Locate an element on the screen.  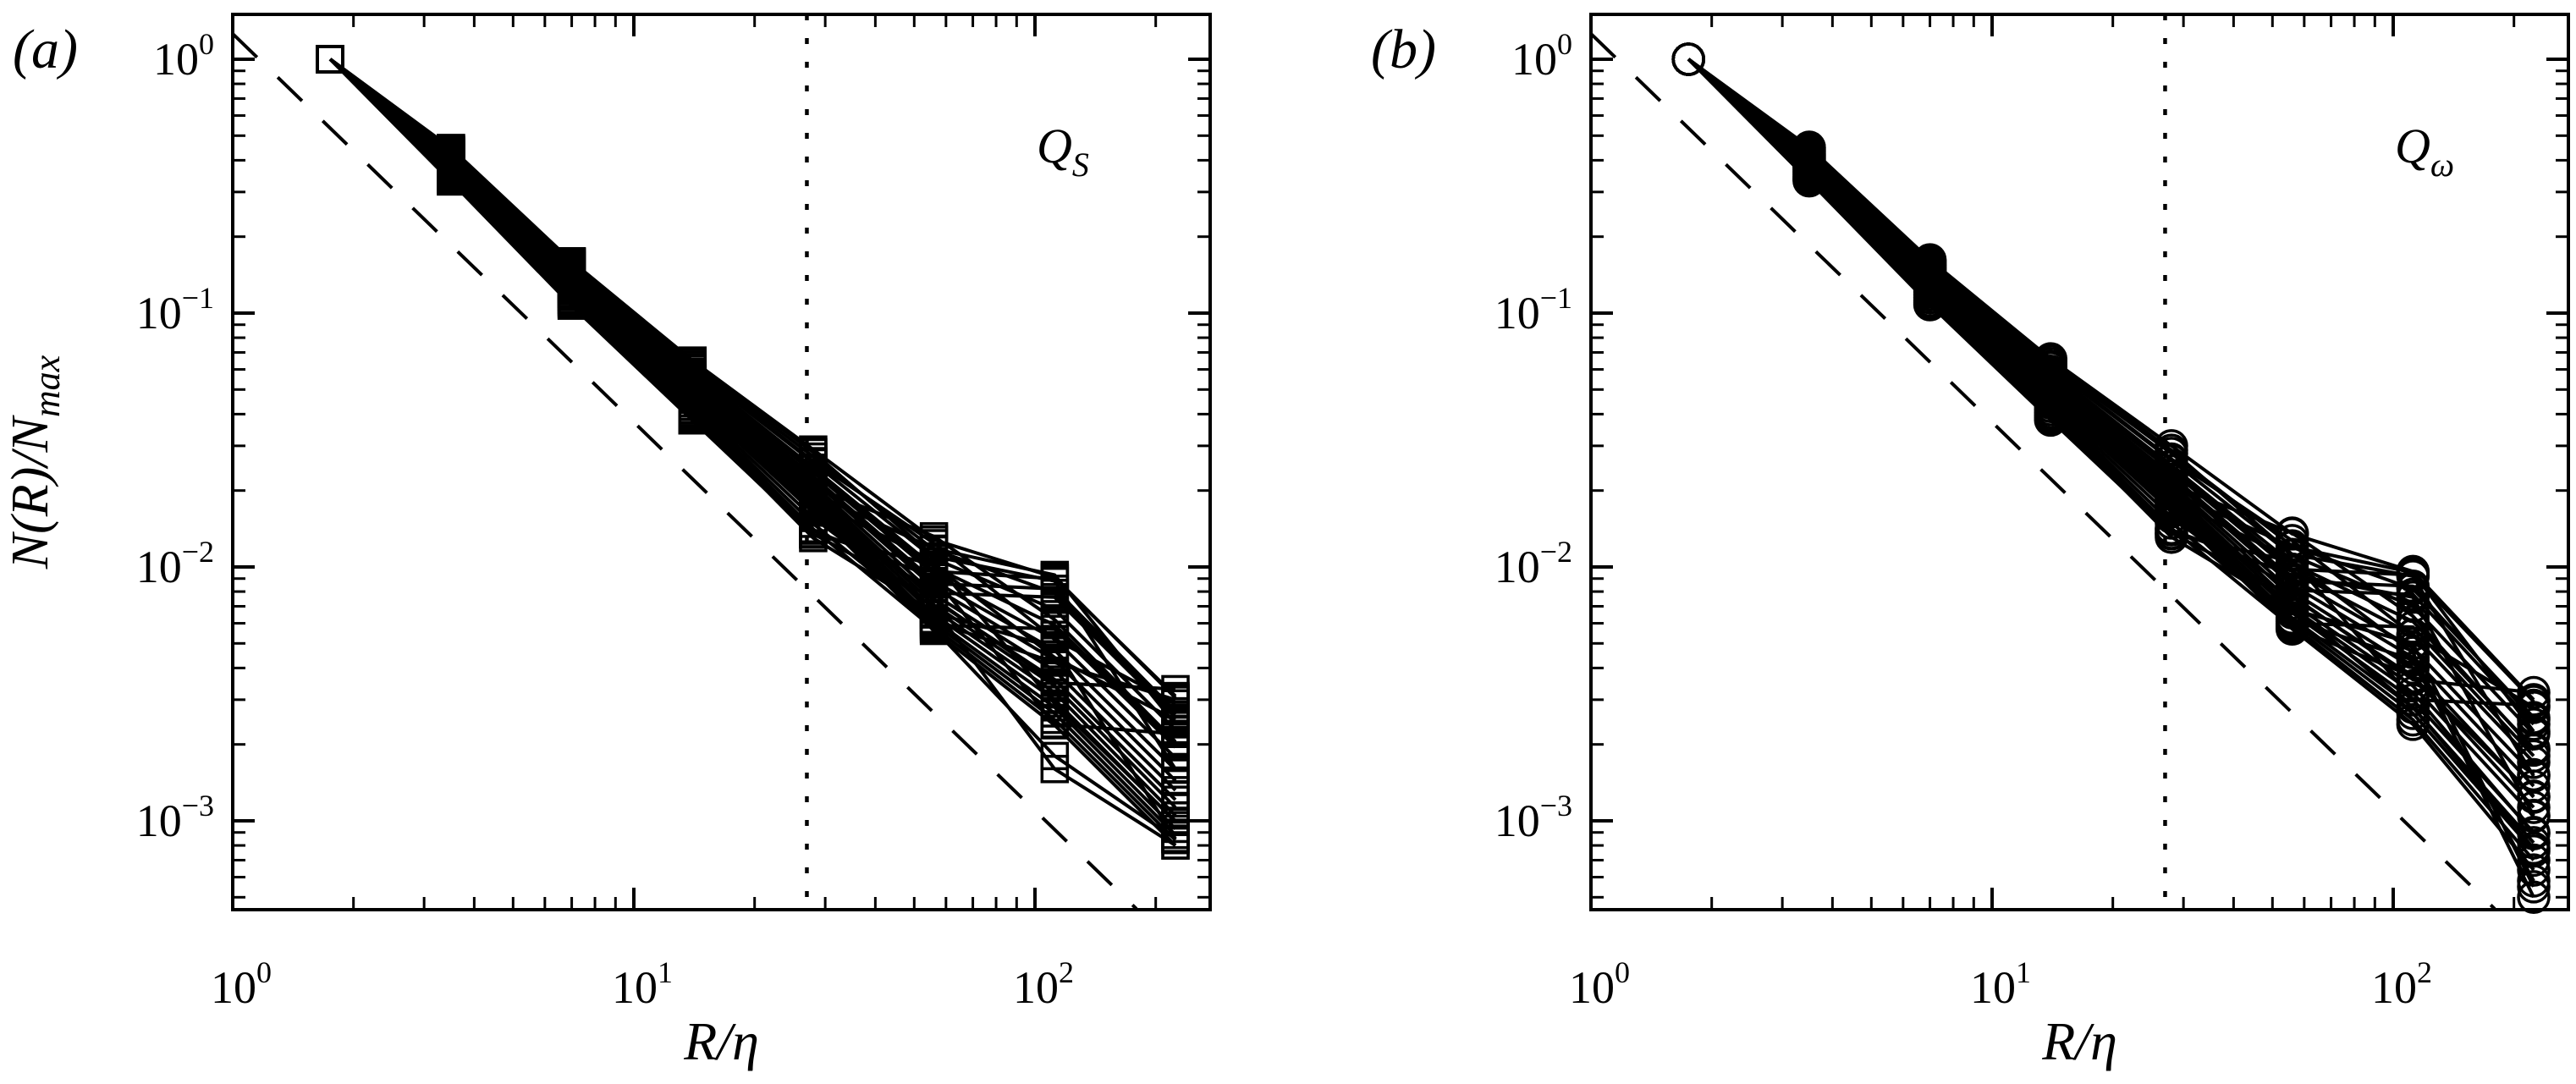
y-axis-label: N(R)/Nmax is located at coordinates (35, 462).